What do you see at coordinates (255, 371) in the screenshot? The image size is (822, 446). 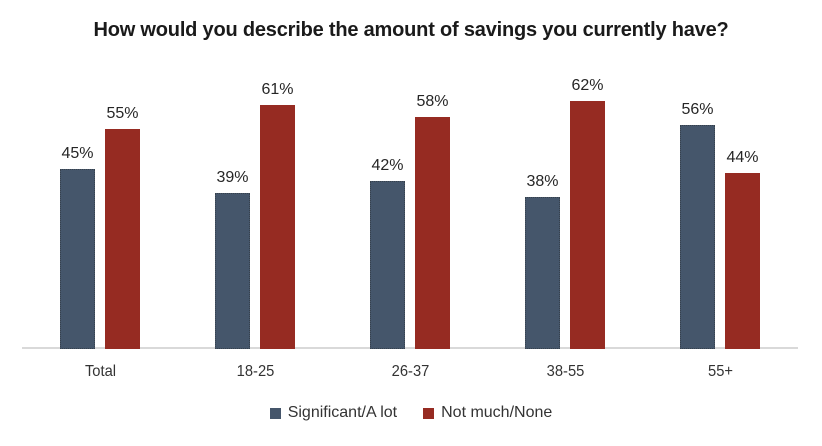 I see `category-label-18-25: 18-25` at bounding box center [255, 371].